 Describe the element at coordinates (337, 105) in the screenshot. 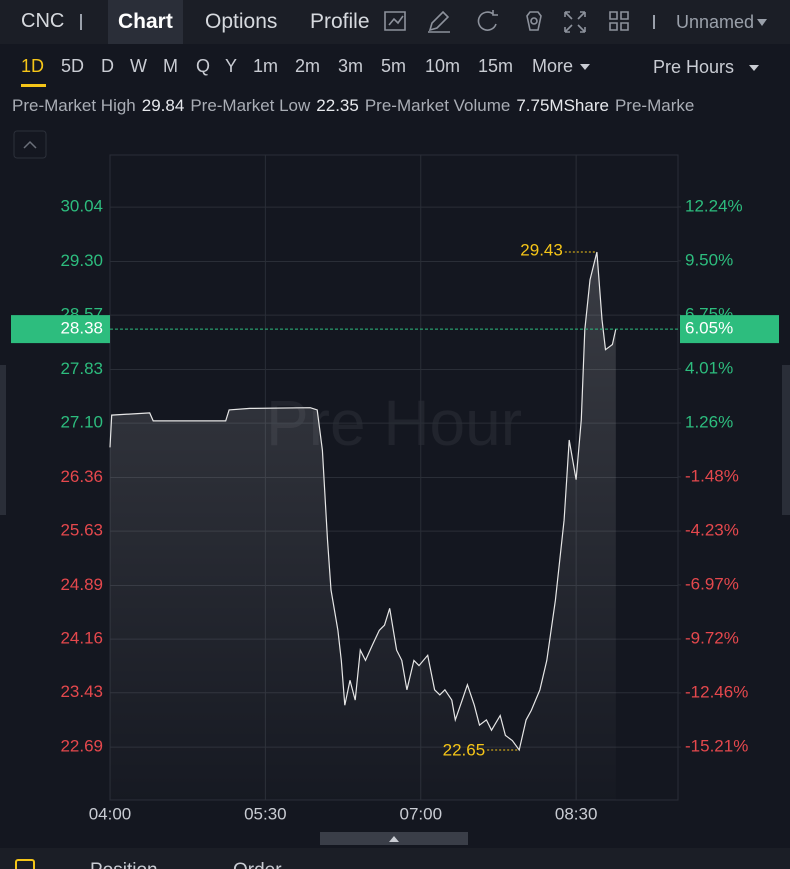

I see `stat-value: 22.35` at that location.